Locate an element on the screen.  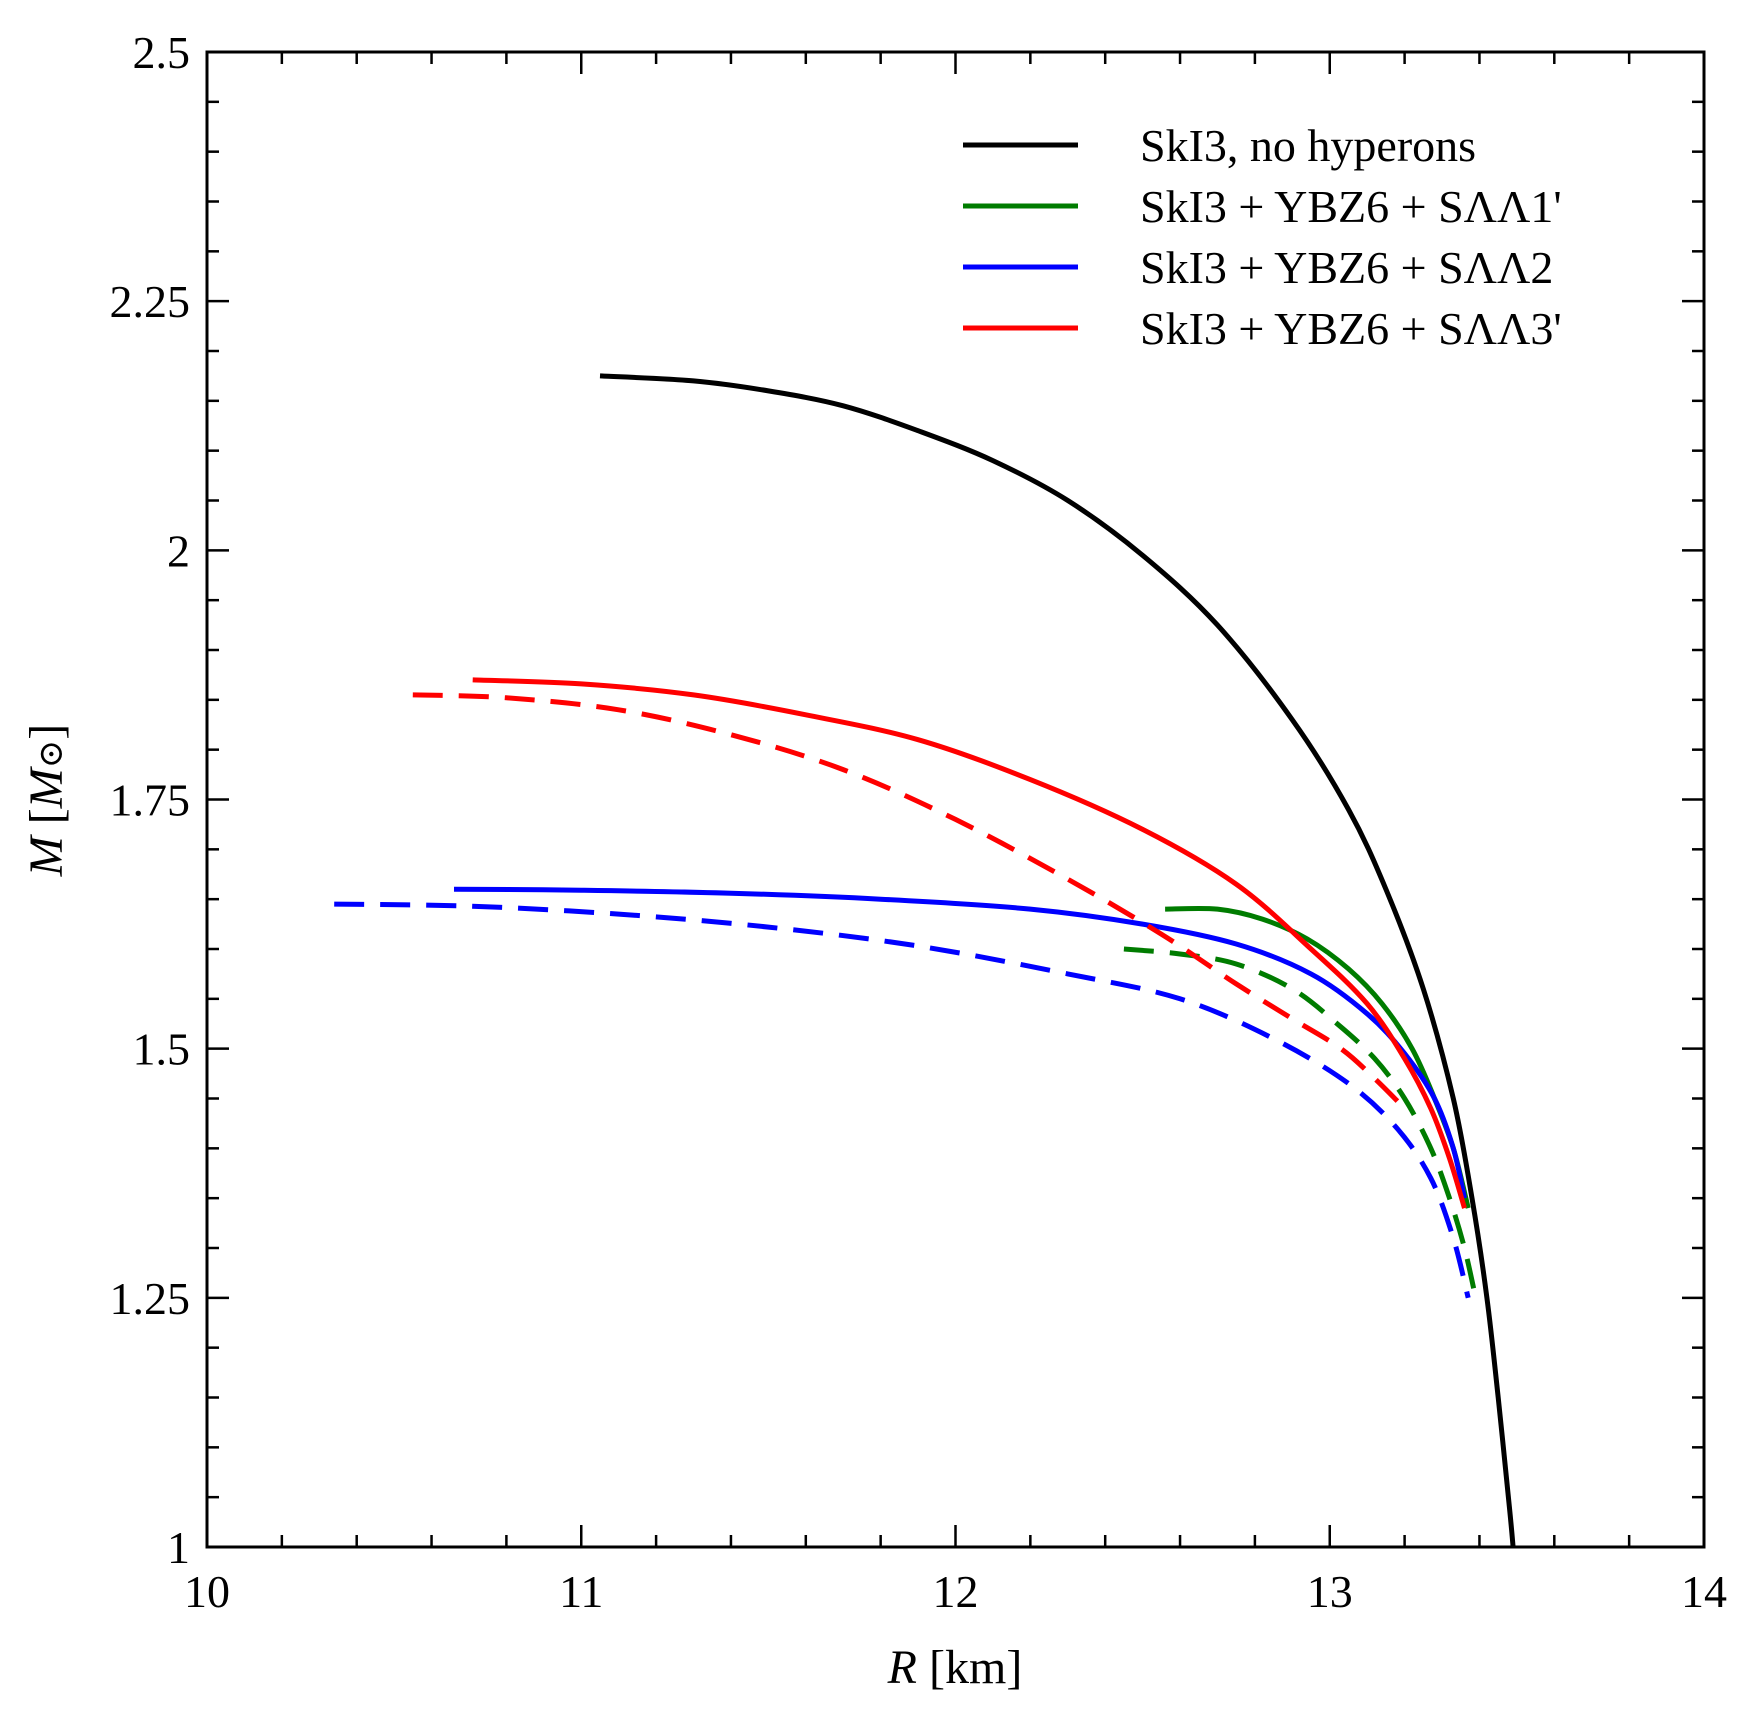
x-axis-label: R [km] is located at coordinates (955, 1667).